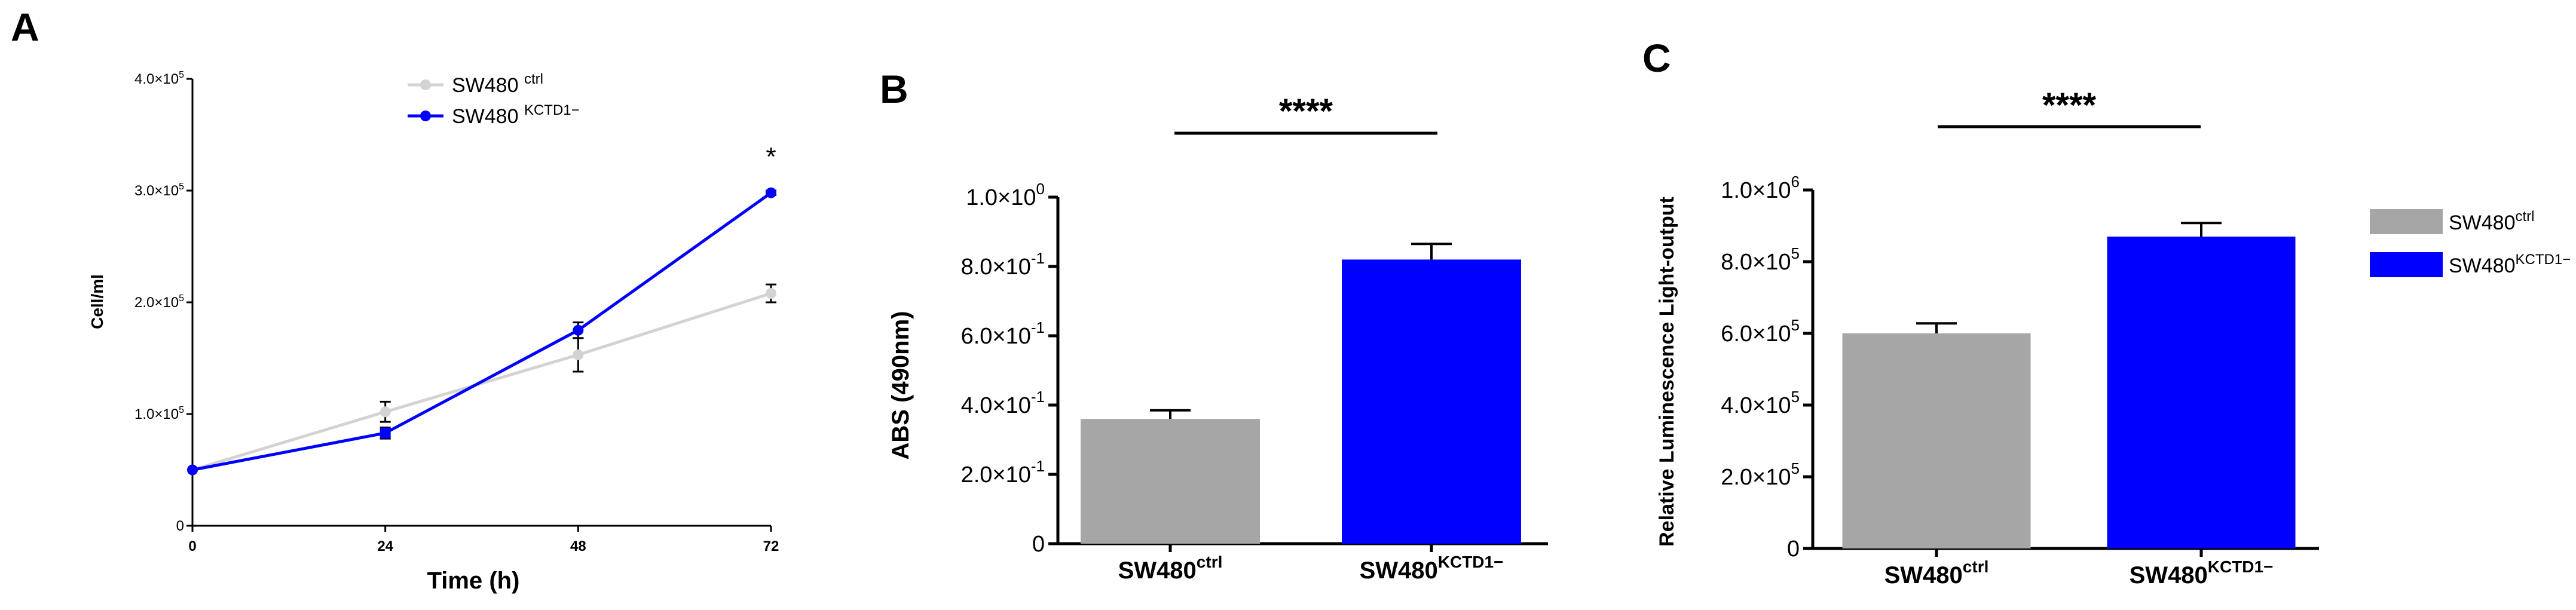 The width and height of the screenshot is (2576, 610). I want to click on panel-c-y-tick-label: 1.0×10⁶, so click(1760, 188).